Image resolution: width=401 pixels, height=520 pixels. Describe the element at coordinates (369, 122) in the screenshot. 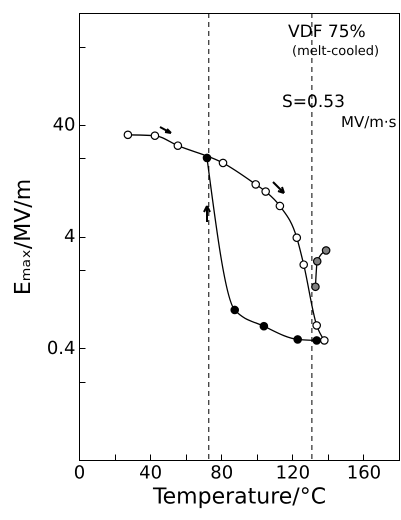

I see `annotation: MV/m·s` at that location.